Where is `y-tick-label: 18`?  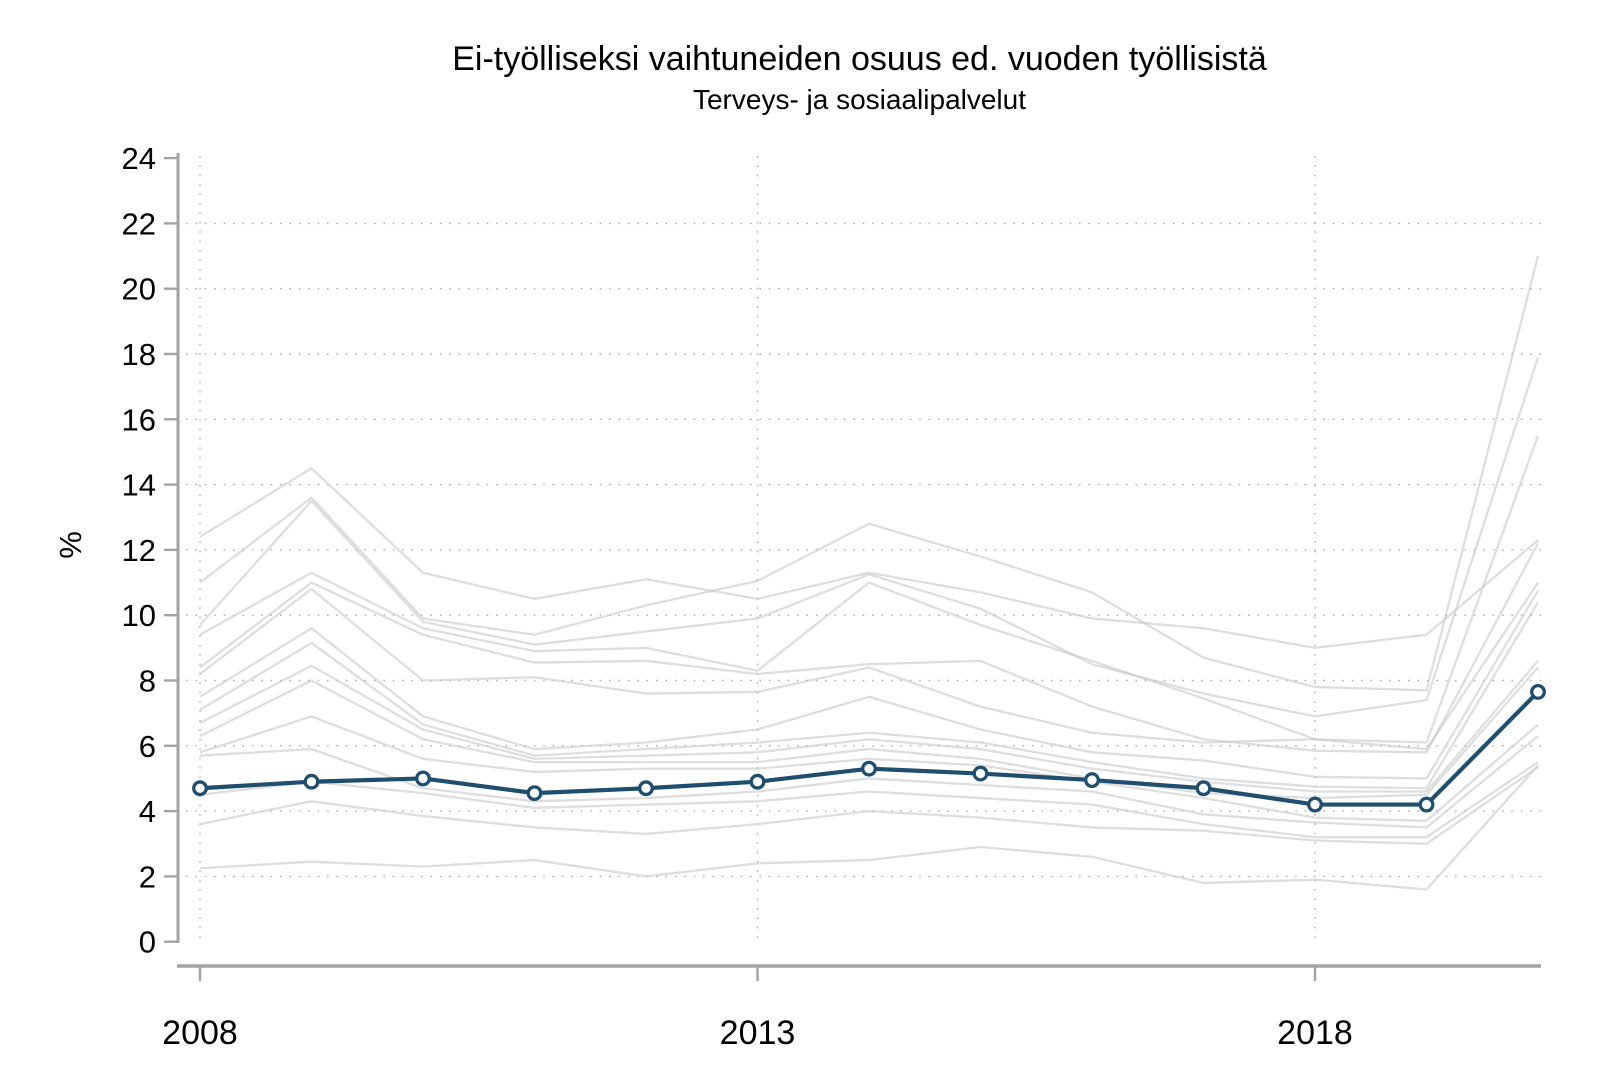
y-tick-label: 18 is located at coordinates (139, 354).